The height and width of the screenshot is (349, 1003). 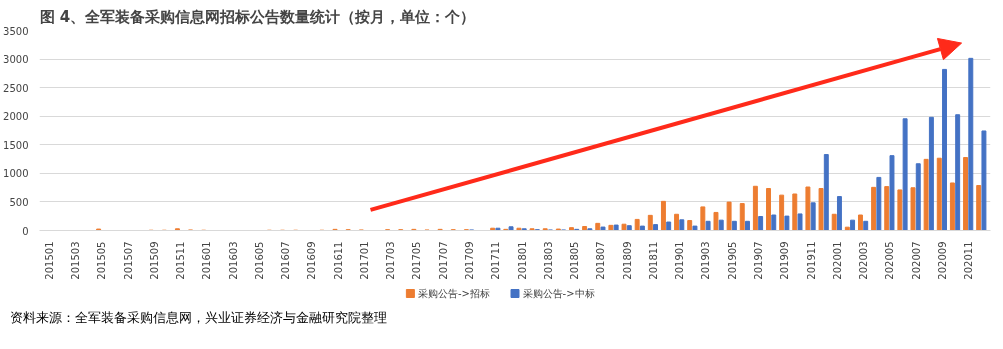 What do you see at coordinates (259, 260) in the screenshot?
I see `x-tick-label: 201605` at bounding box center [259, 260].